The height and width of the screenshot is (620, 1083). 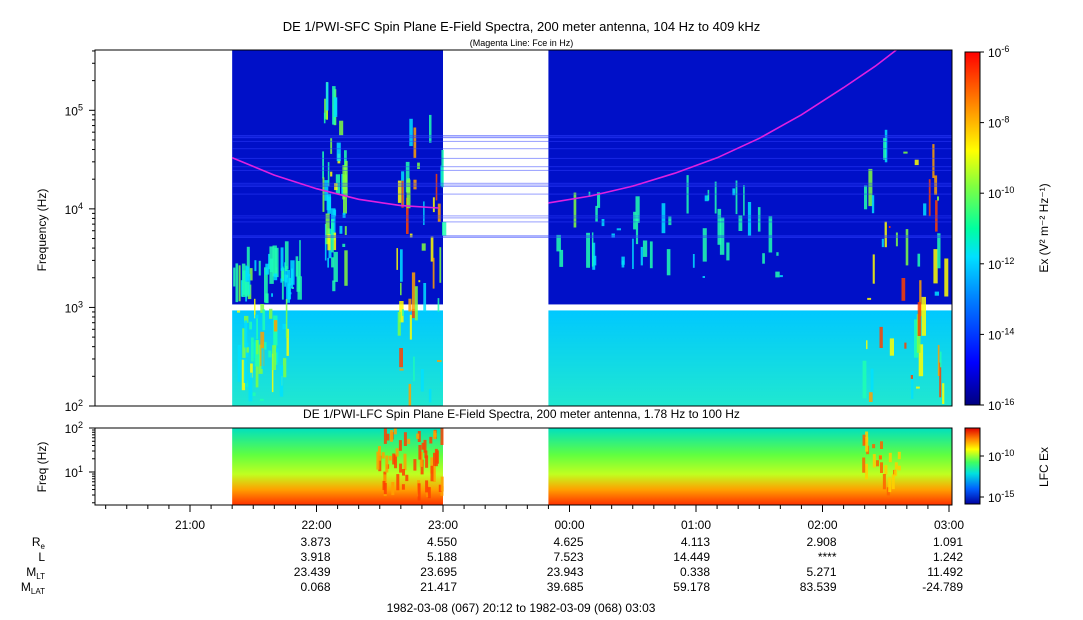 What do you see at coordinates (1044, 467) in the screenshot?
I see `lfc-colorbar-label: LFC Ex` at bounding box center [1044, 467].